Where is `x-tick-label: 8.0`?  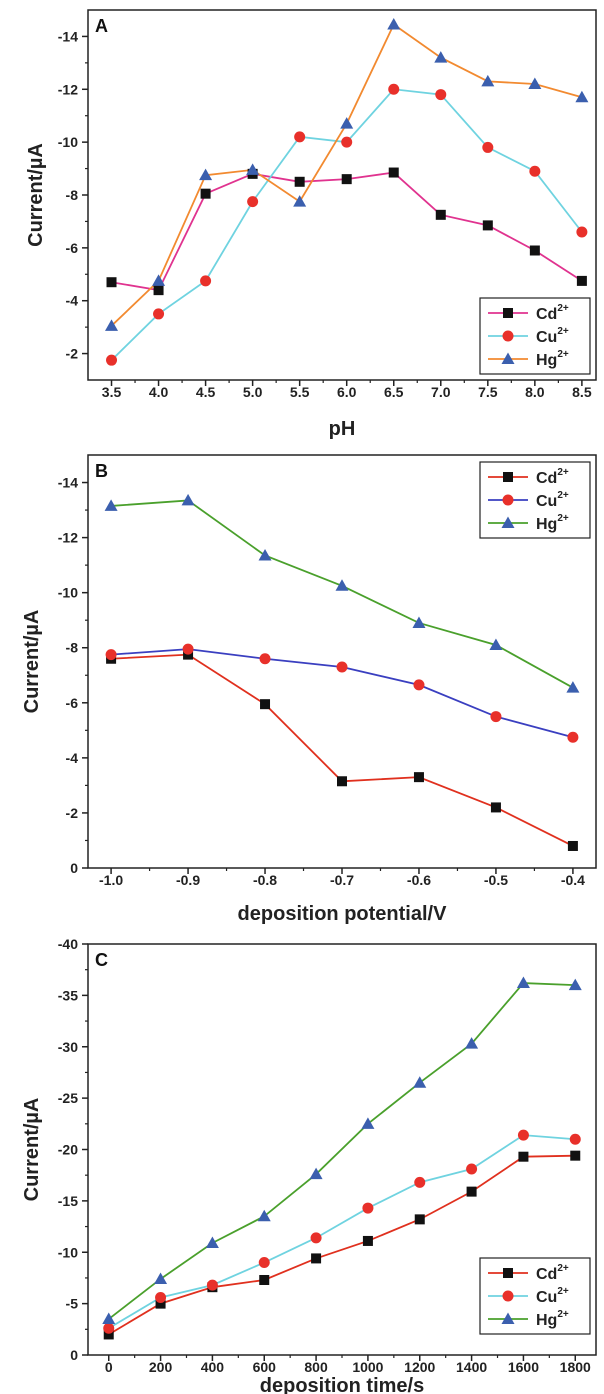 x-tick-label: 8.0 is located at coordinates (535, 392).